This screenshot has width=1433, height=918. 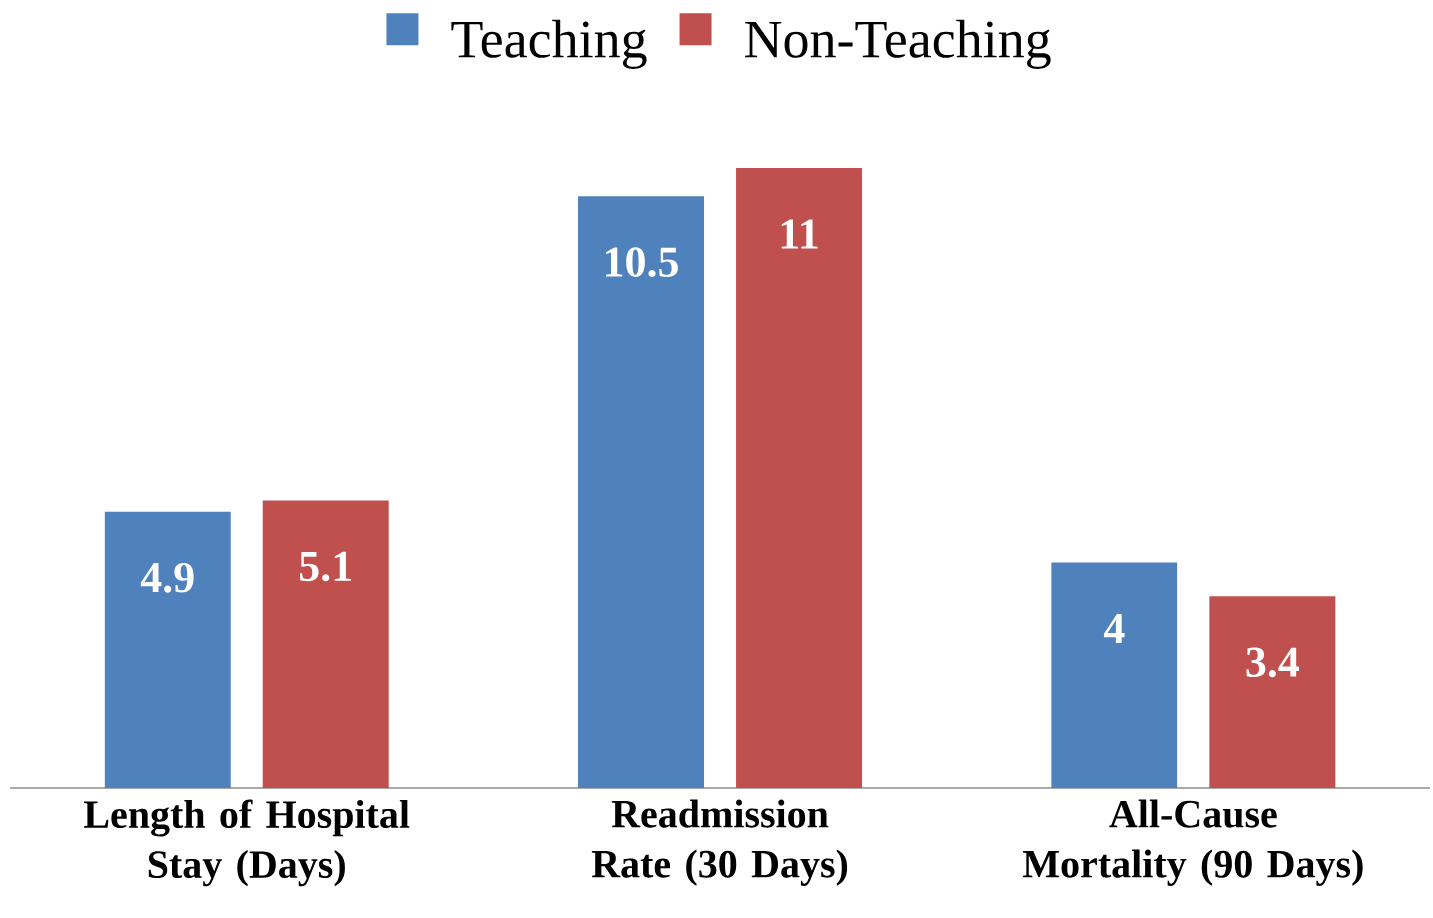 I want to click on data-label: 5.1, so click(x=325, y=566).